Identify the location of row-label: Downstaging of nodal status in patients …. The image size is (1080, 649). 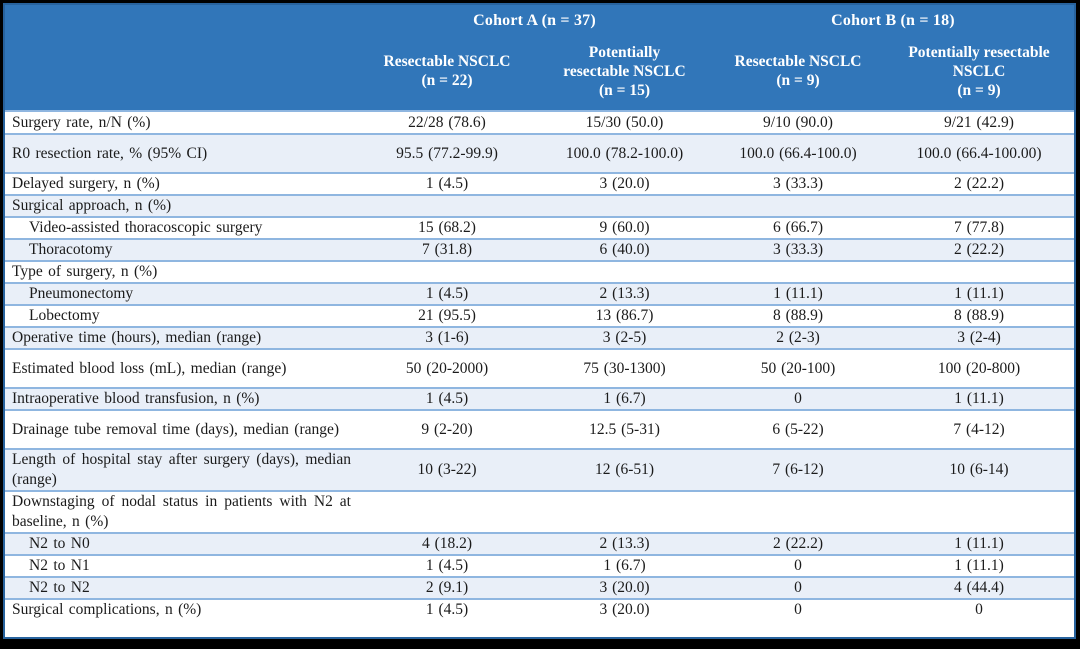
(181, 511).